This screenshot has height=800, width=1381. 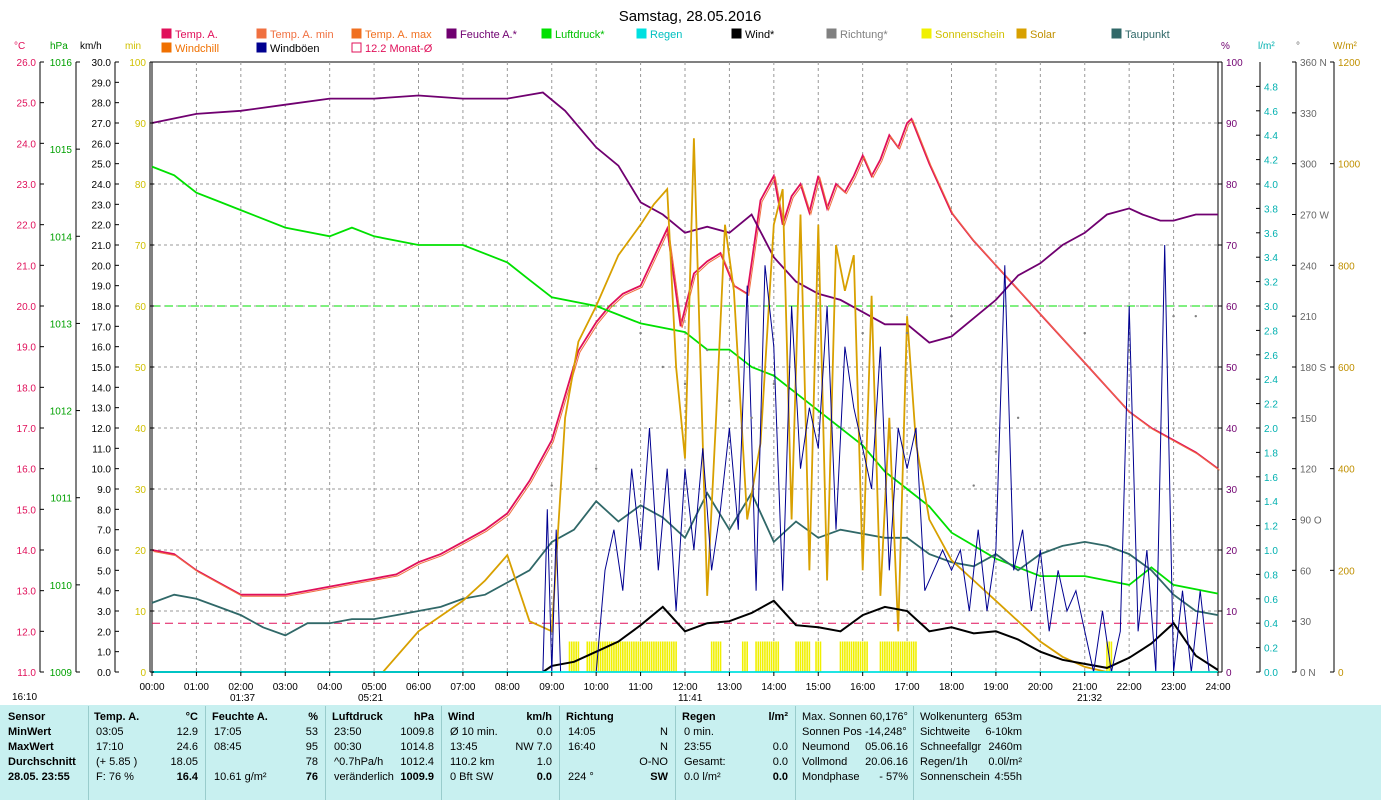 What do you see at coordinates (102, 83) in the screenshot?
I see `y-tick-label-wind_kmh: 29.0` at bounding box center [102, 83].